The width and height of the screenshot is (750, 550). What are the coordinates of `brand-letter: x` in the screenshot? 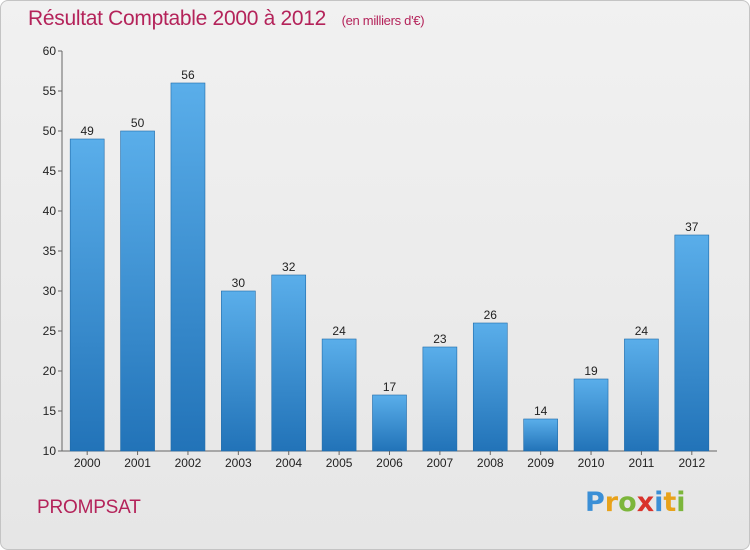 It's located at (645, 502).